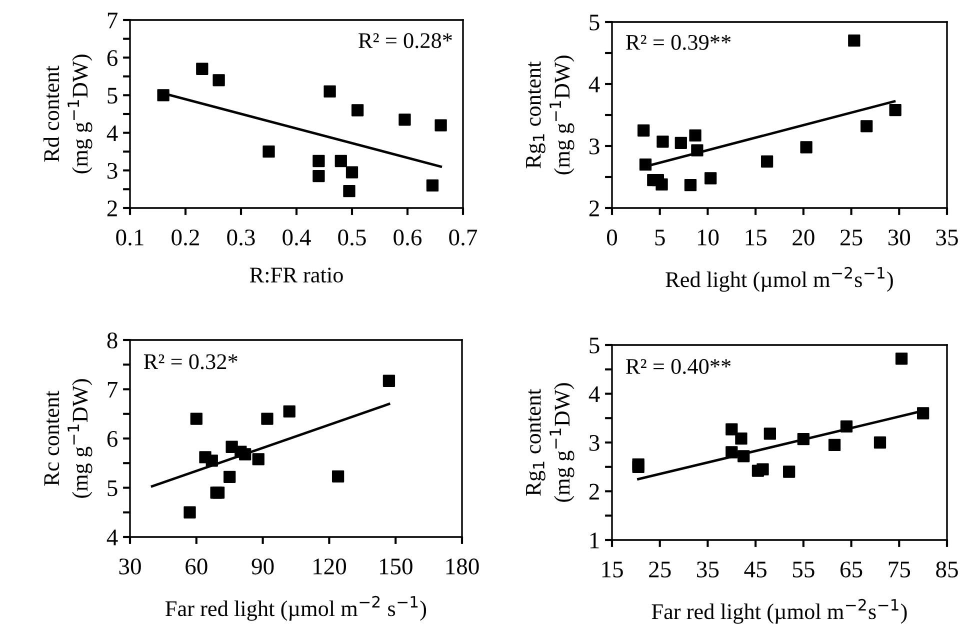 Image resolution: width=964 pixels, height=638 pixels. Describe the element at coordinates (197, 566) in the screenshot. I see `x-tick-label: 60` at that location.